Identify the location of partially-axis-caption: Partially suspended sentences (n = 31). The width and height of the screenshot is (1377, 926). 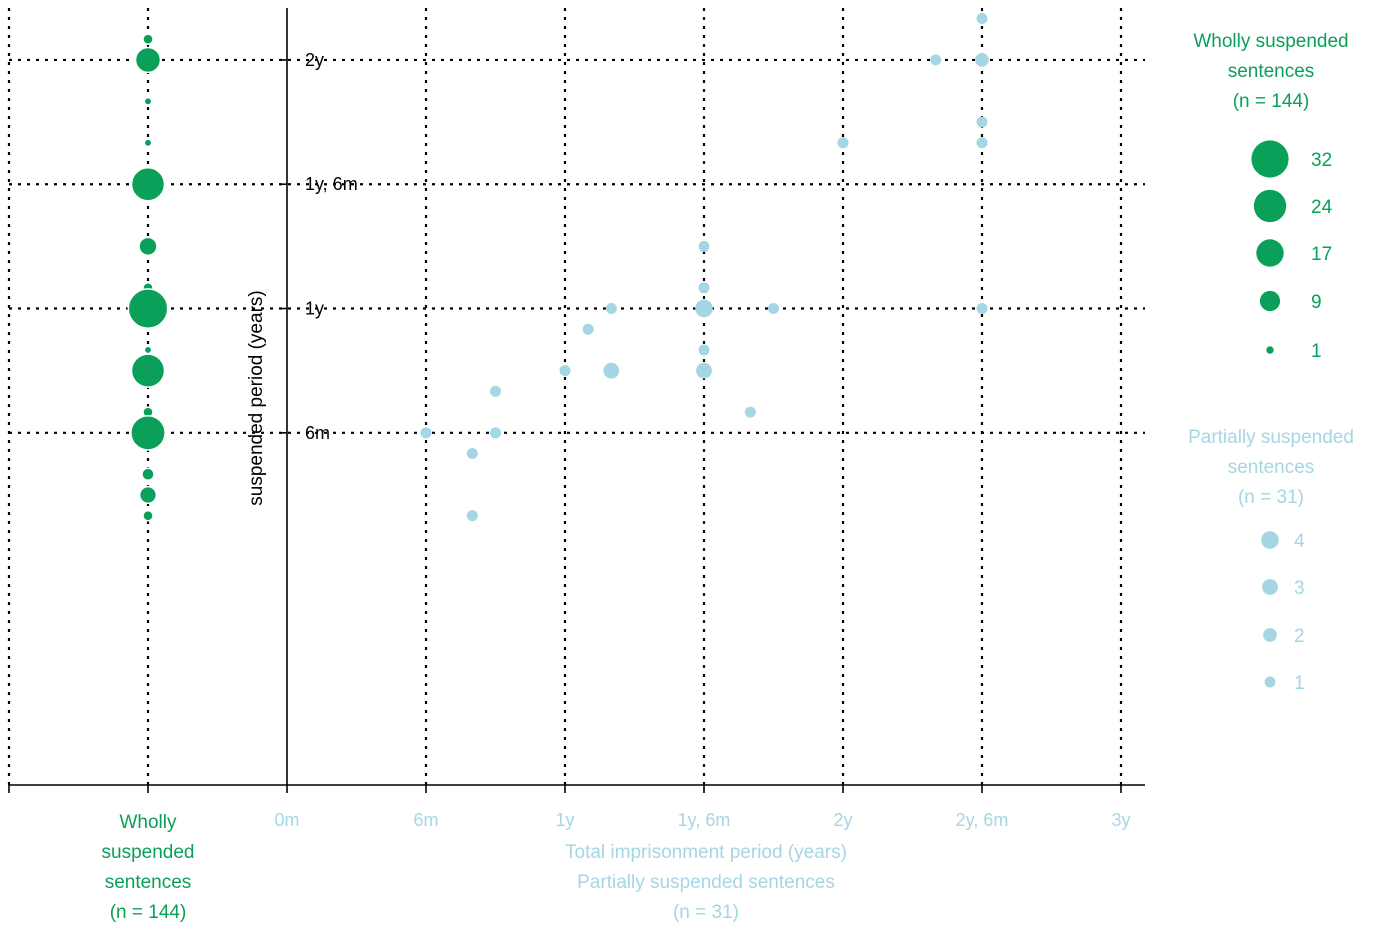
(706, 897).